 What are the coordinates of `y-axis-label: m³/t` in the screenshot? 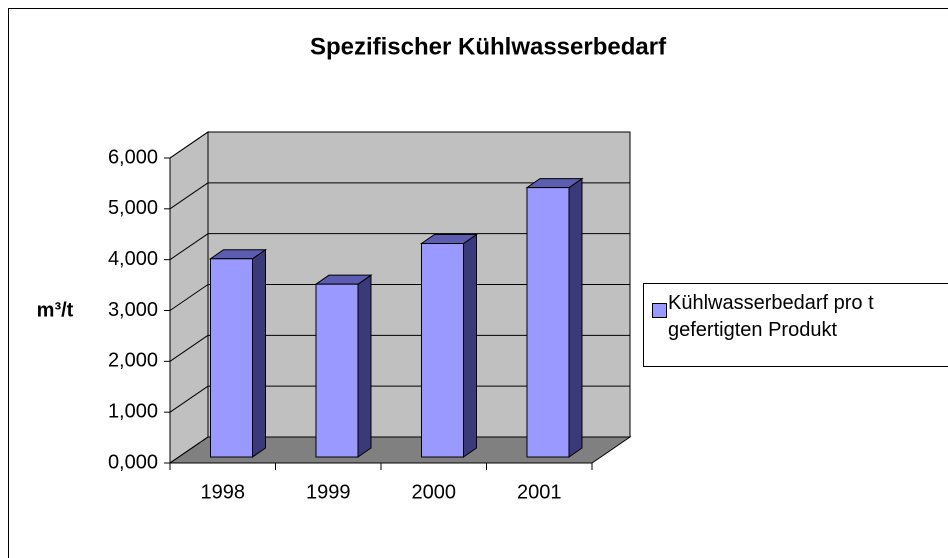 It's located at (55, 310).